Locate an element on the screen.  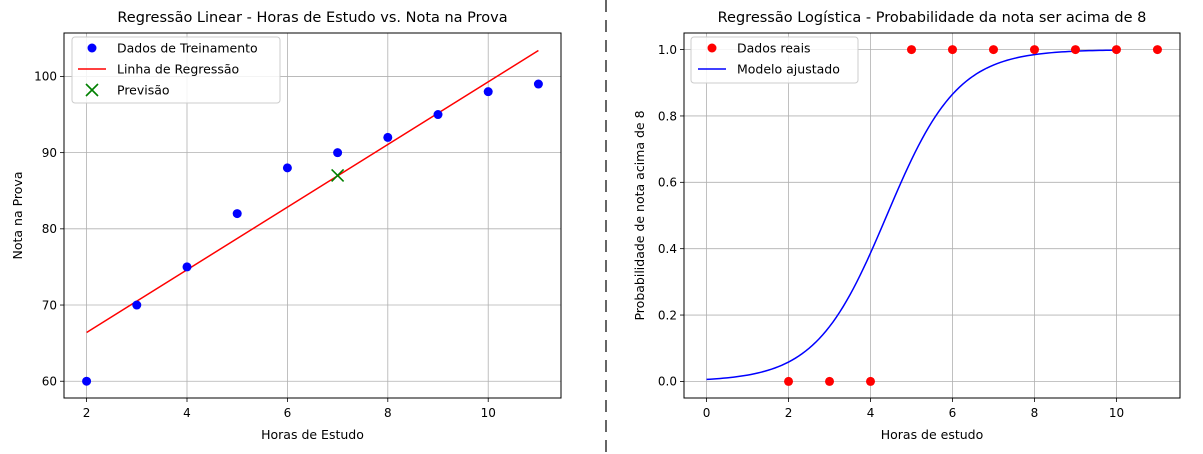
x-axis-label: Horas de Estudo is located at coordinates (312, 434).